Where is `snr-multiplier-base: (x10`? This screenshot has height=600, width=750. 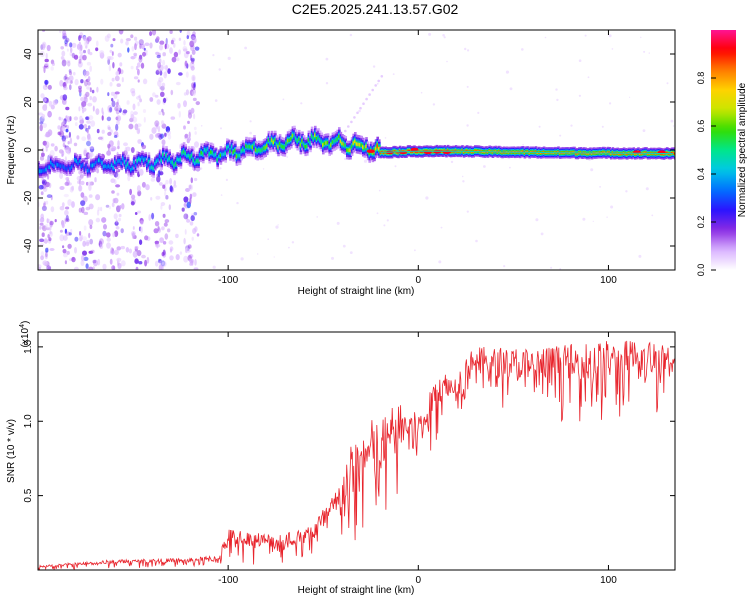 snr-multiplier-base: (x10 is located at coordinates (25, 337).